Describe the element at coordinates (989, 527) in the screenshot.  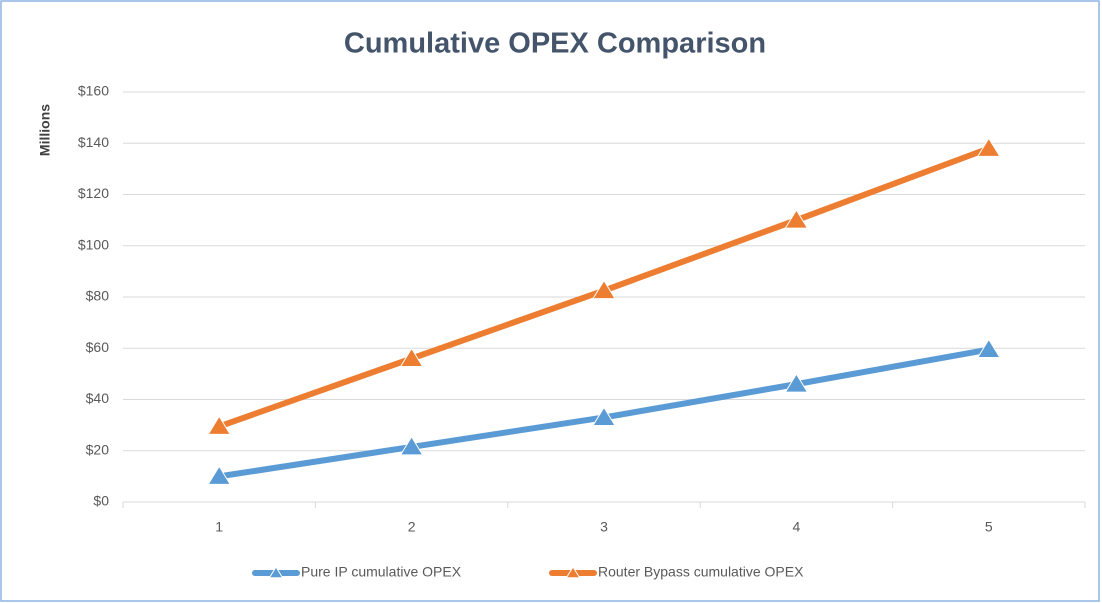
I see `x-tick-label: 5` at that location.